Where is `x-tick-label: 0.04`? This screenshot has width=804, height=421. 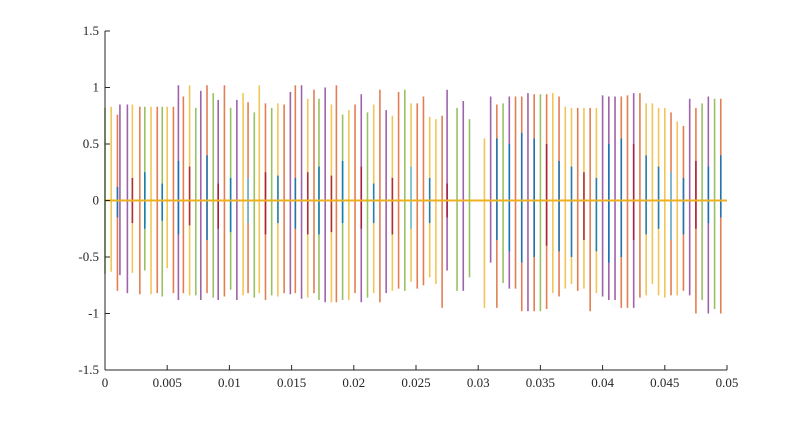
x-tick-label: 0.04 is located at coordinates (602, 382).